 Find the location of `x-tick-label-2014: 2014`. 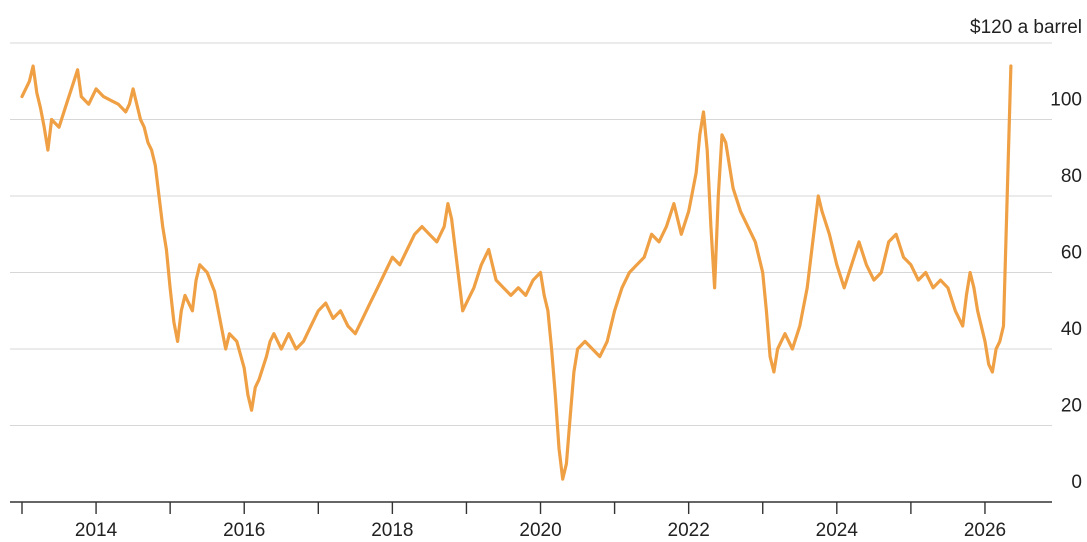

x-tick-label-2014: 2014 is located at coordinates (96, 530).